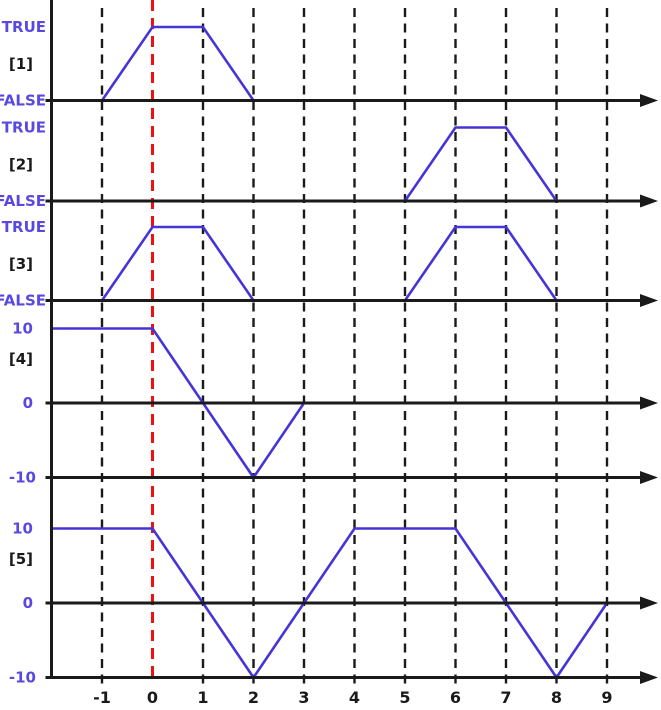 This screenshot has width=661, height=710. Describe the element at coordinates (404, 697) in the screenshot. I see `x-tick-label-5: 5` at that location.